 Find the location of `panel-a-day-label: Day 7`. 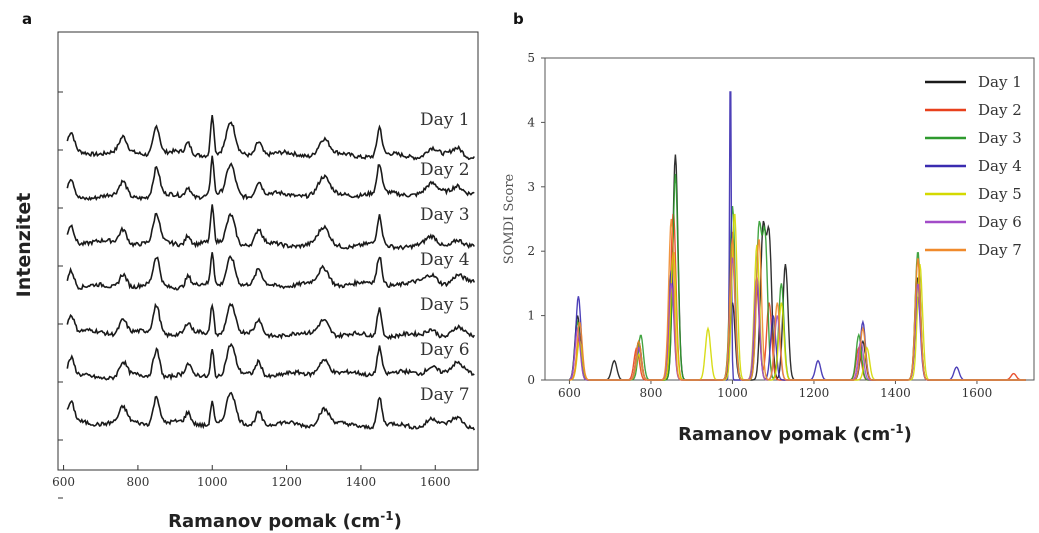

panel-a-day-label: Day 7 is located at coordinates (445, 395).